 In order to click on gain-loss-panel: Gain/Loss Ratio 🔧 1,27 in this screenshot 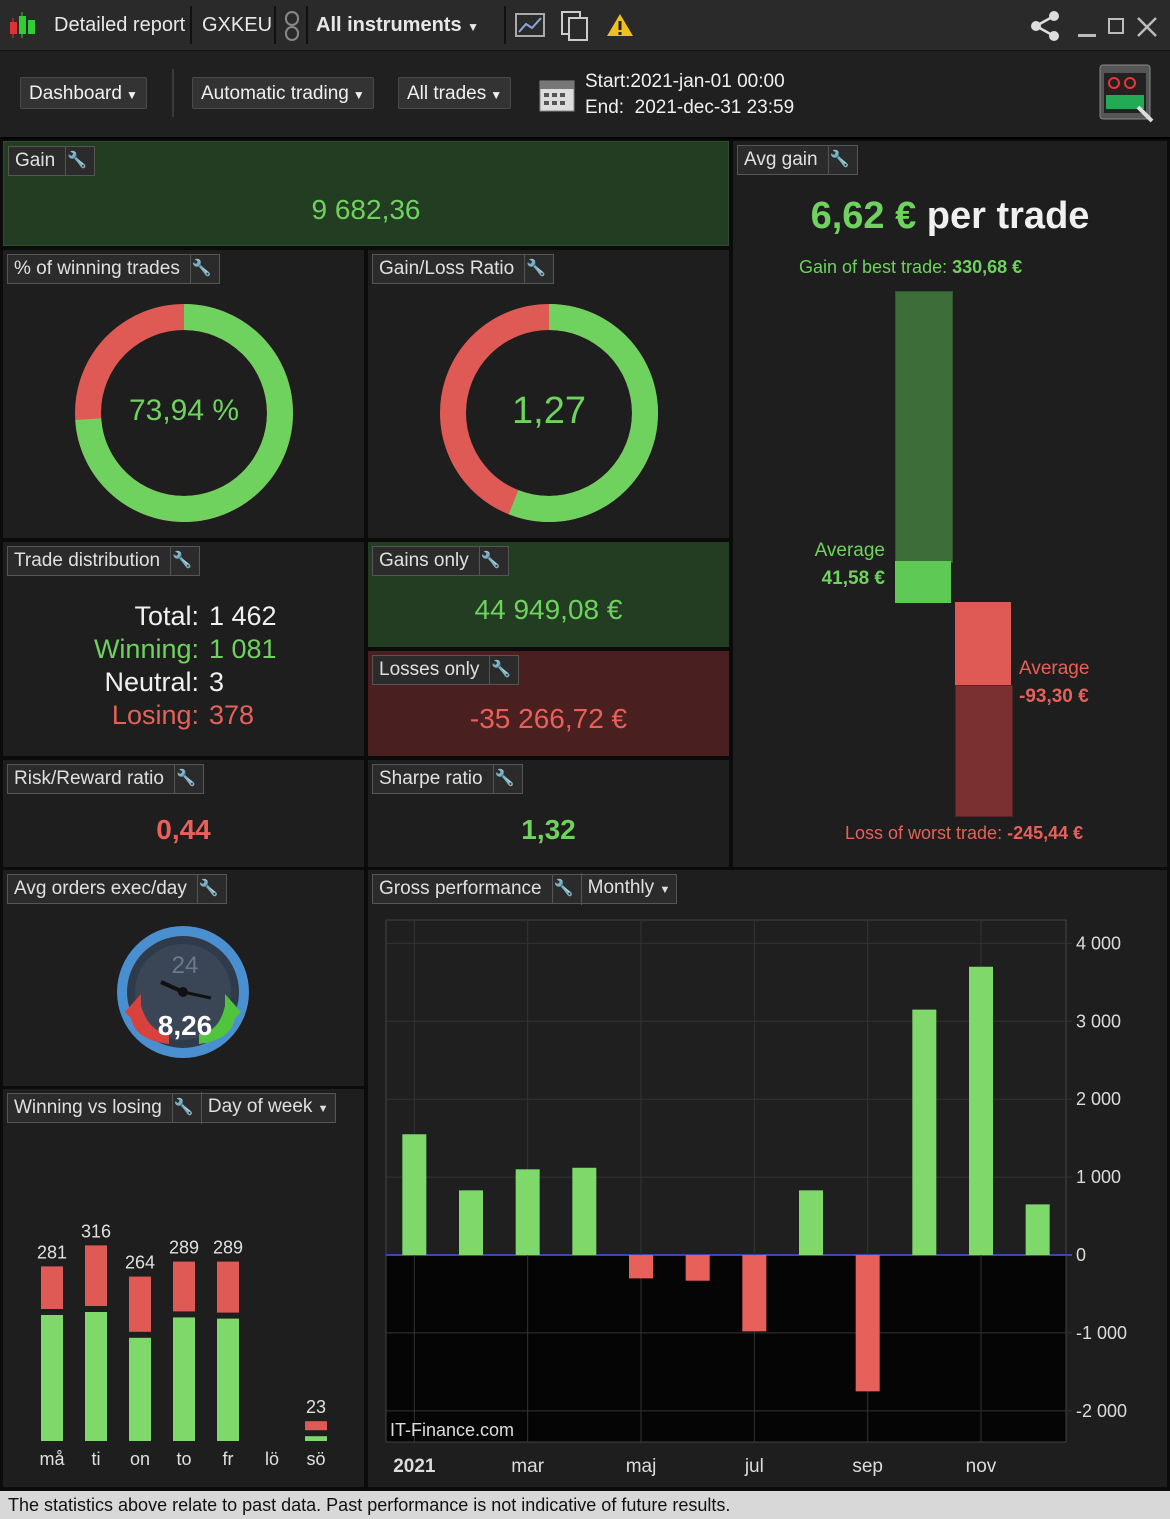, I will do `click(548, 394)`.